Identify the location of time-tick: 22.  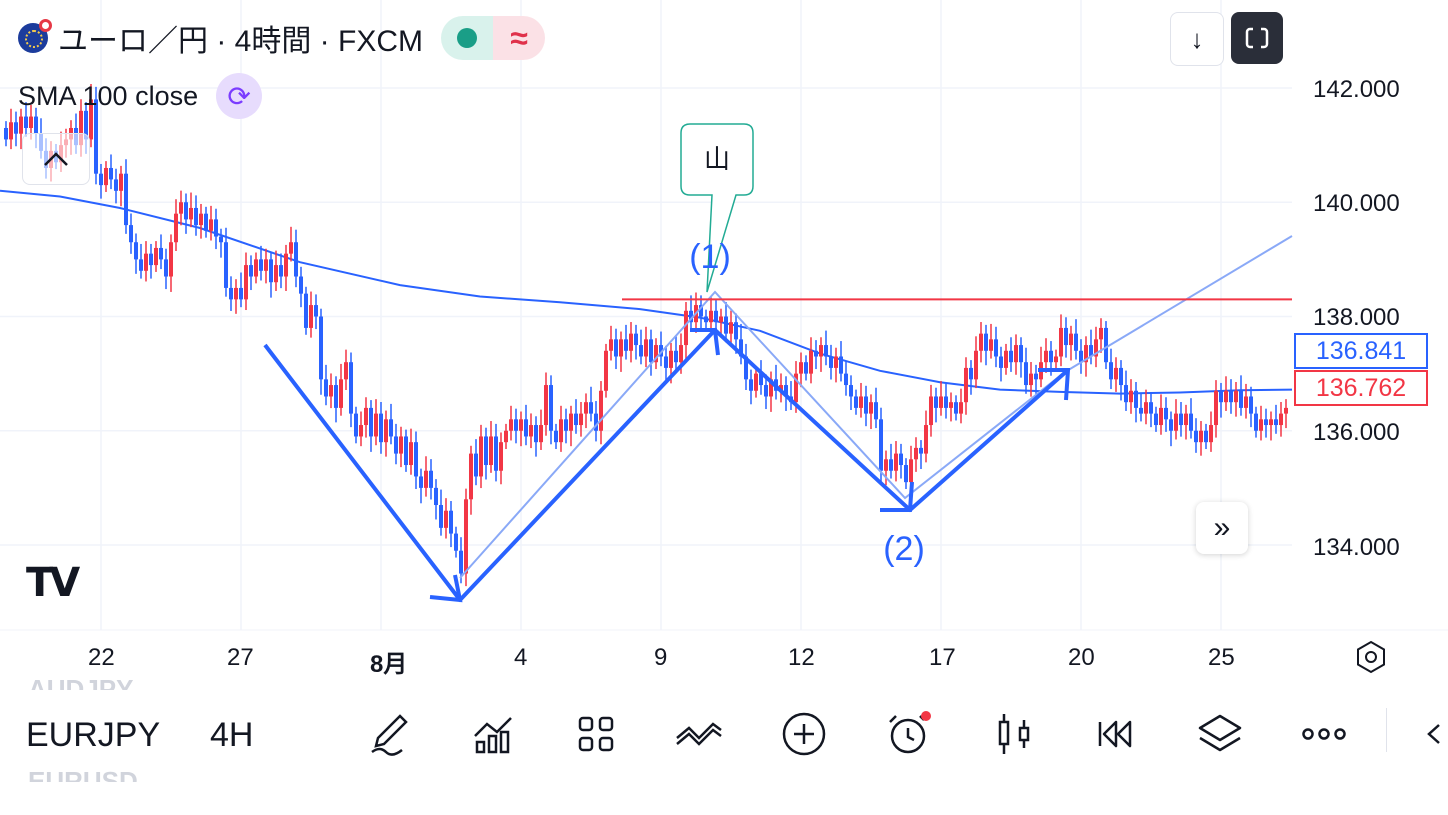
(101, 657).